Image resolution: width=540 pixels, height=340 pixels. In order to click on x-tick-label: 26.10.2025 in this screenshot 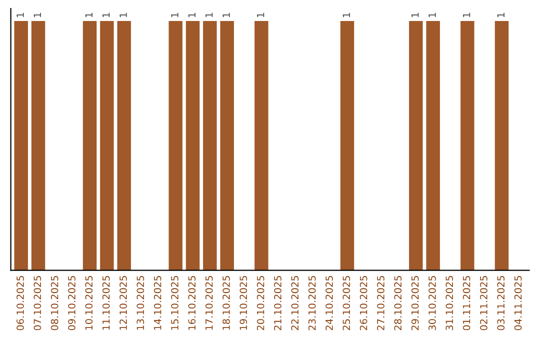, I will do `click(364, 303)`.